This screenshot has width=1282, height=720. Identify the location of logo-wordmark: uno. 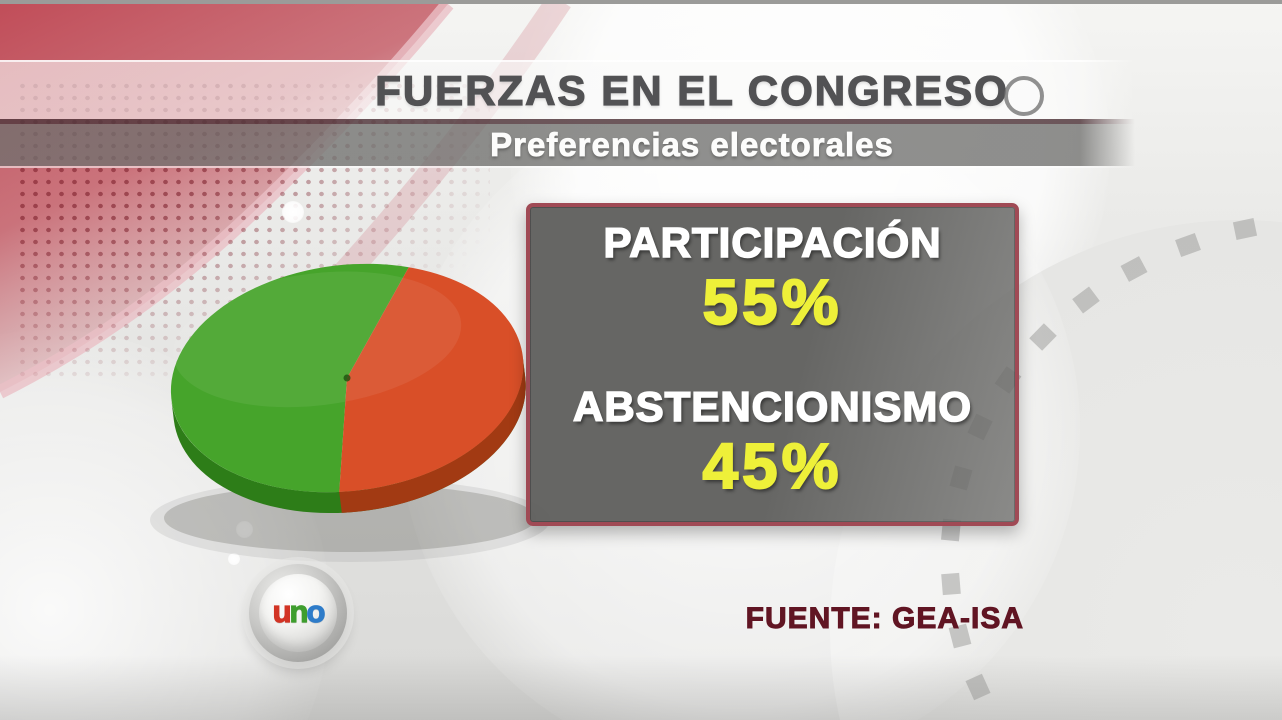
(299, 611).